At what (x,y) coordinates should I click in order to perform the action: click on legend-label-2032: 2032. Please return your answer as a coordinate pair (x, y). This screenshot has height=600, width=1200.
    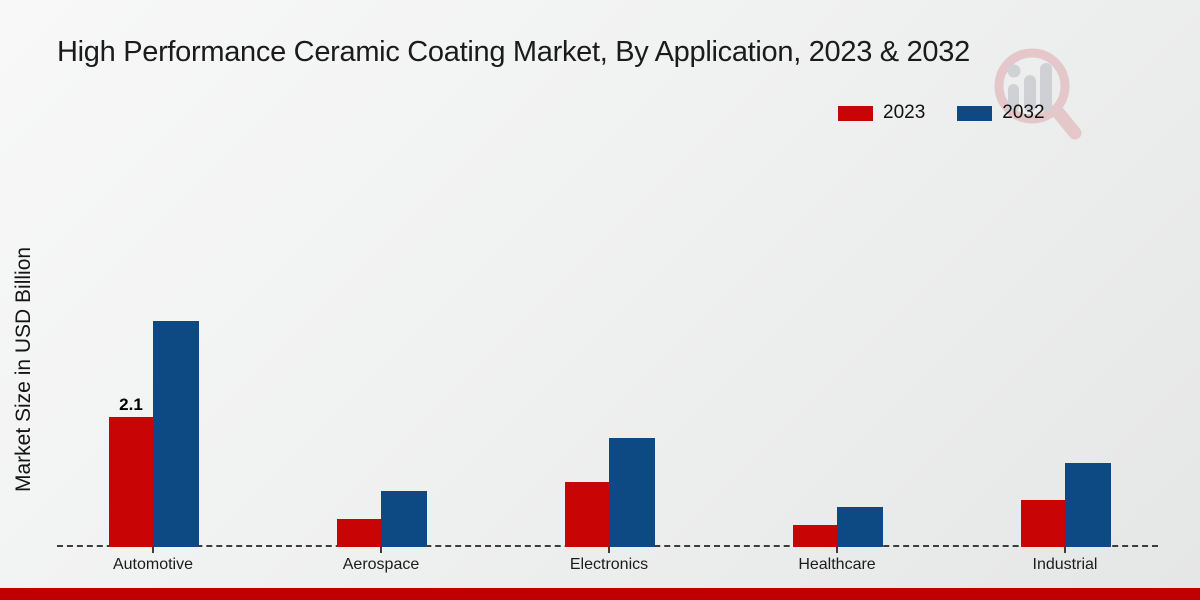
    Looking at the image, I should click on (1023, 112).